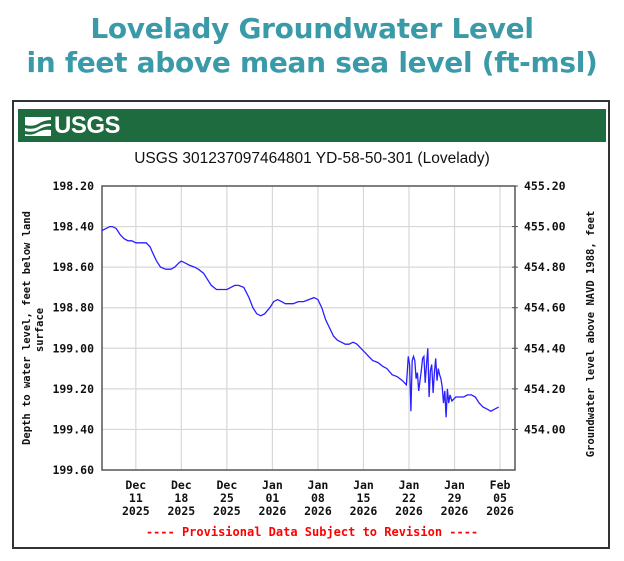 This screenshot has height=561, width=624. I want to click on y-axis-label-line-2: surface, so click(40, 330).